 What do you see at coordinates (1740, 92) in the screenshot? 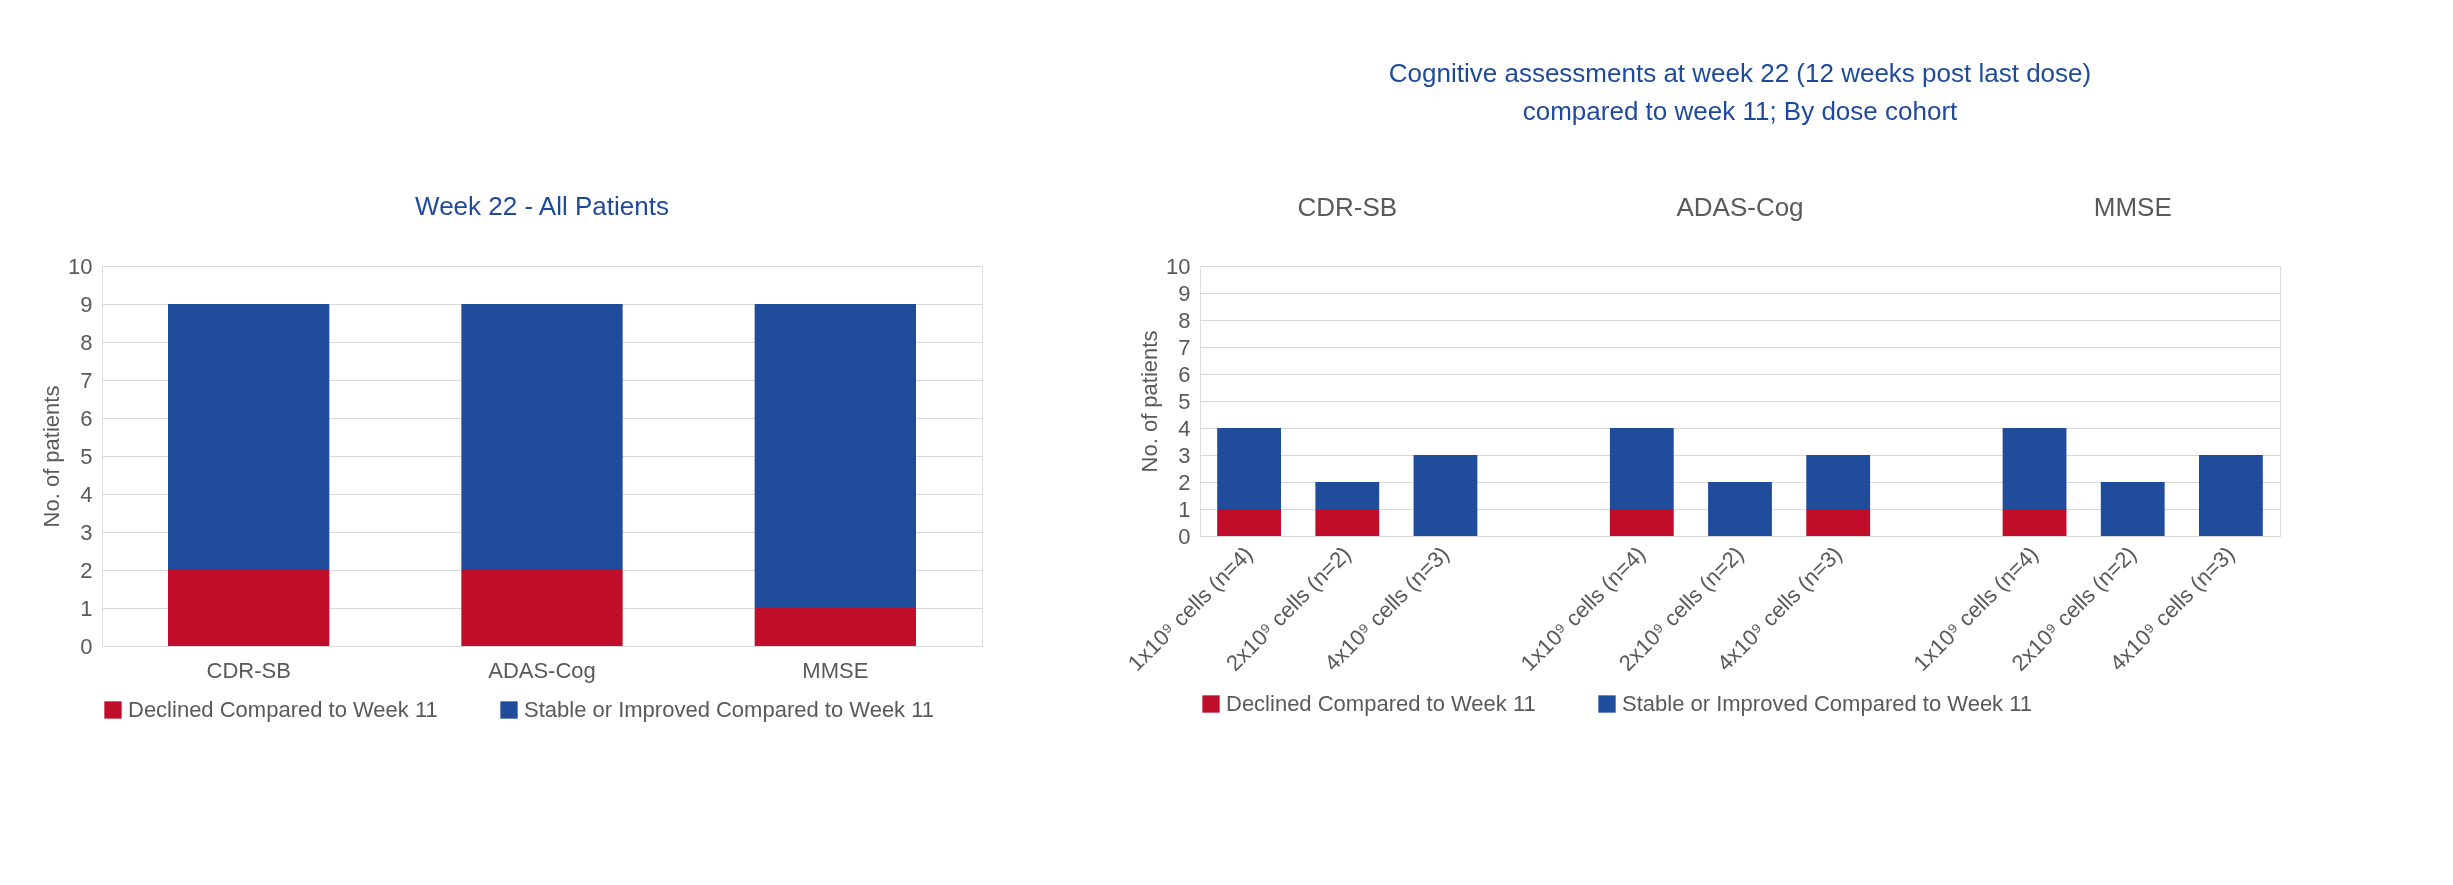
I see `chart-title: Cognitive assessments at week 22 (12 weeks post last dose) compared to week 11; By dose cohort` at bounding box center [1740, 92].